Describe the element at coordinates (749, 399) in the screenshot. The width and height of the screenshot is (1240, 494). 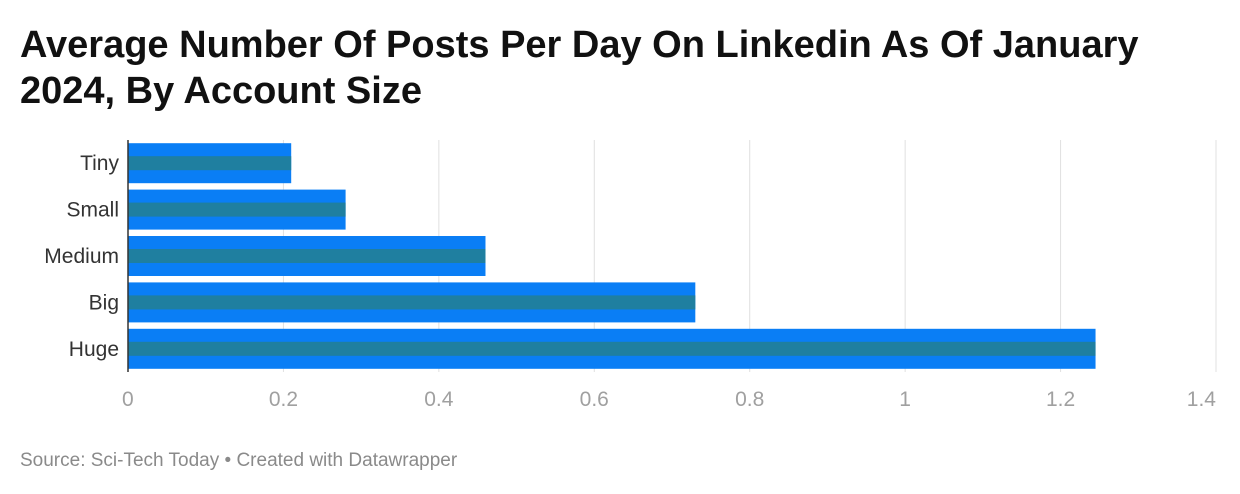
I see `x-tick-label: 0.8` at that location.